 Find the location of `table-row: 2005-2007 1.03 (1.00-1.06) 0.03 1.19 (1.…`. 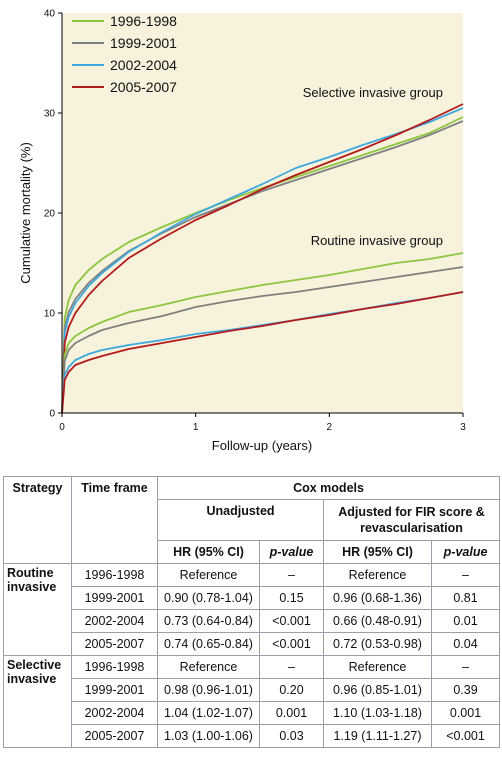

table-row: 2005-2007 1.03 (1.00-1.06) 0.03 1.19 (1.… is located at coordinates (252, 736).